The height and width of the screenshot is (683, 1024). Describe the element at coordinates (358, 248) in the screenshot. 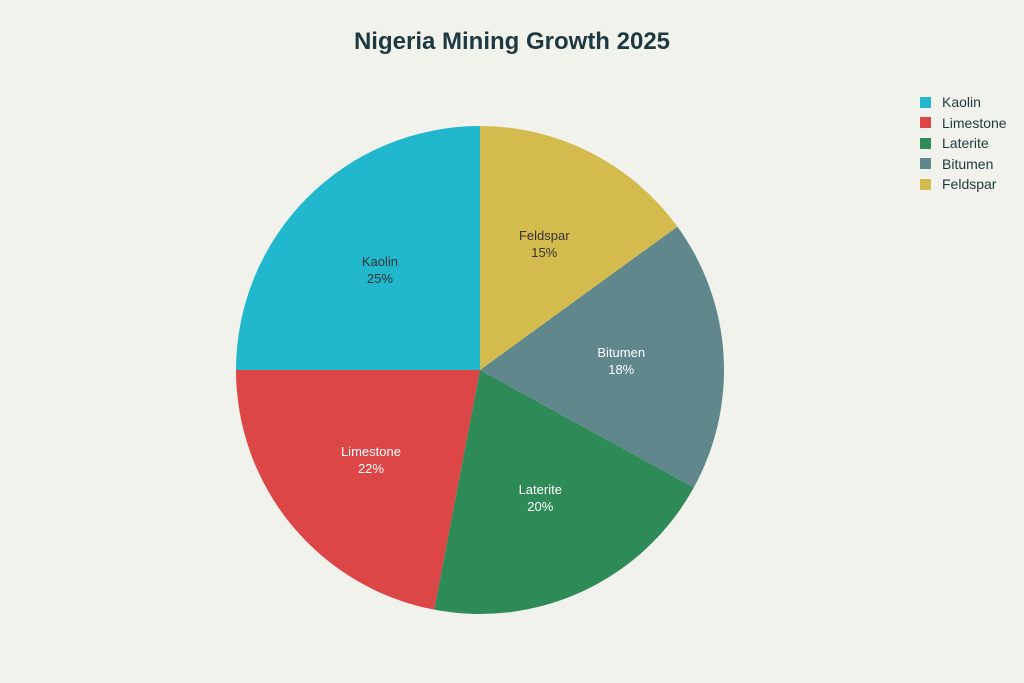

I see `pie-slice-kaolin` at that location.